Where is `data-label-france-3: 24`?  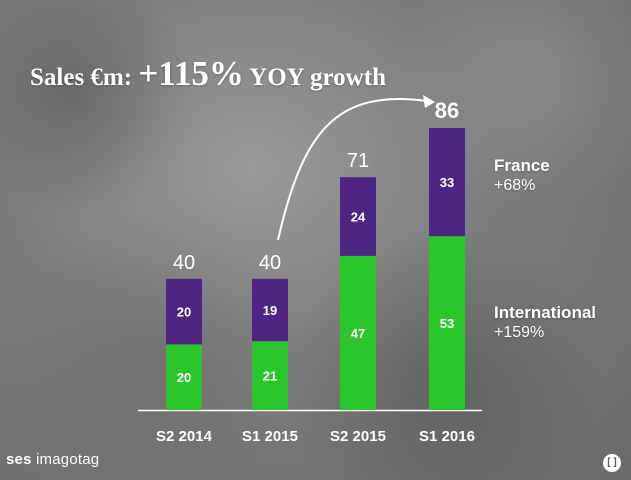 data-label-france-3: 24 is located at coordinates (358, 217).